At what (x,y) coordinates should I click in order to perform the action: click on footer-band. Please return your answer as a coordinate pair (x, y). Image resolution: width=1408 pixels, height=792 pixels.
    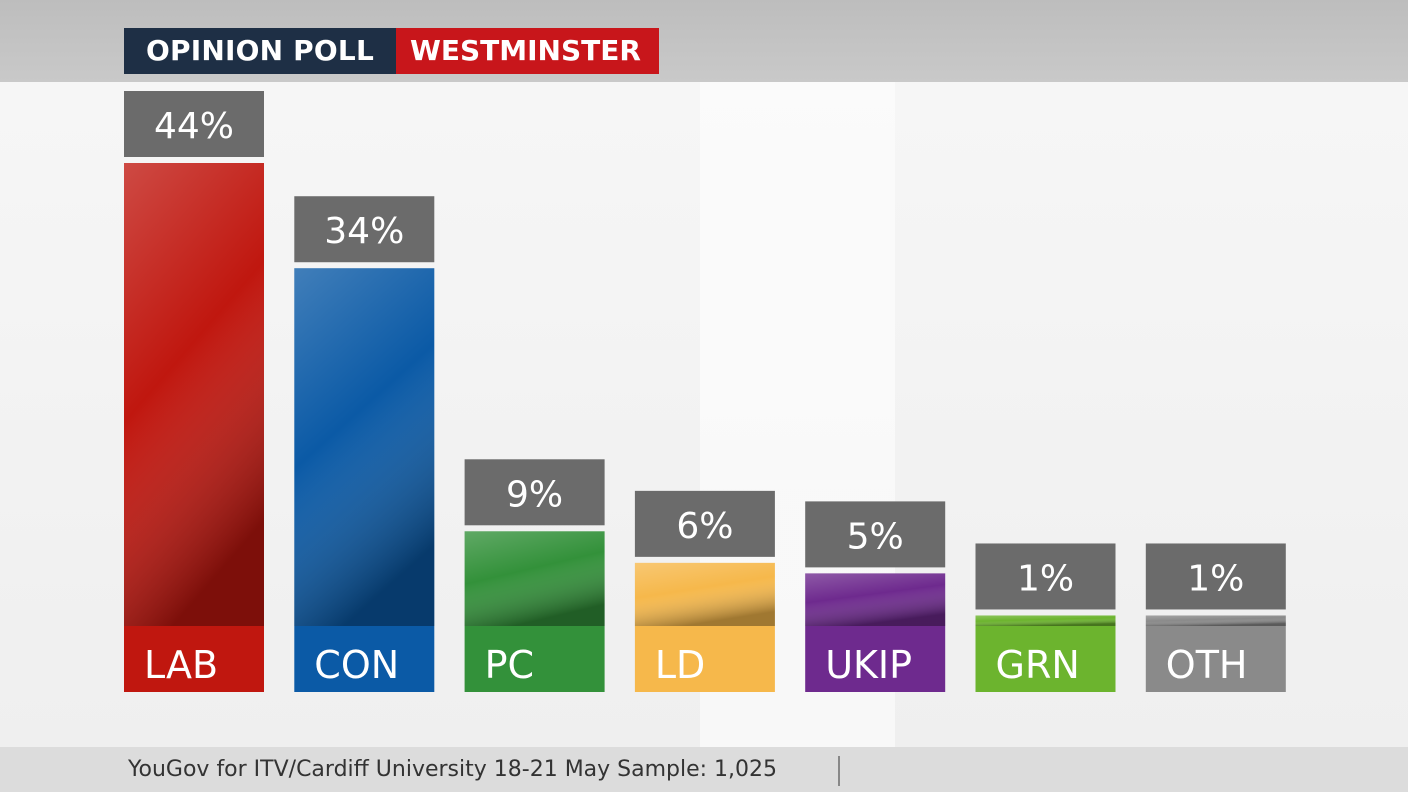
    Looking at the image, I should click on (704, 769).